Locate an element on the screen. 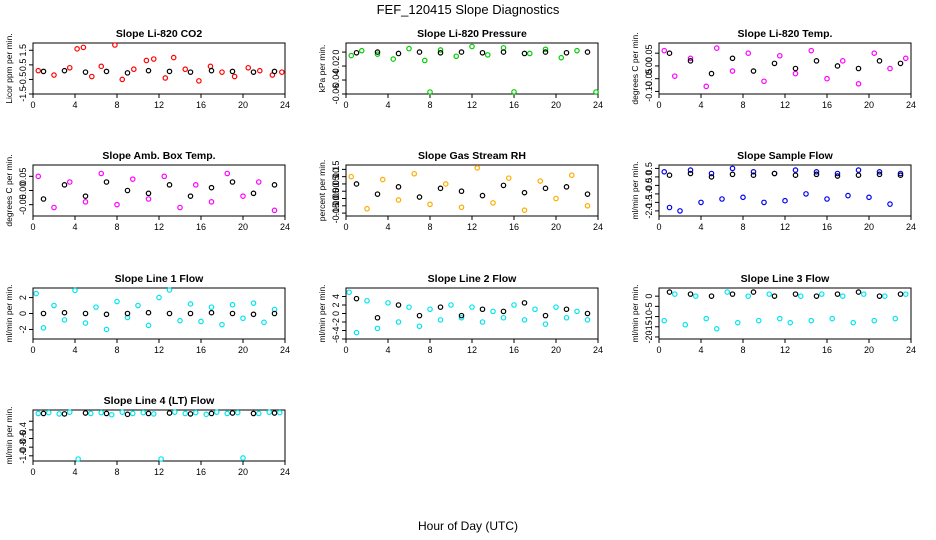  y-axis-label: percent per min. is located at coordinates (322, 190).